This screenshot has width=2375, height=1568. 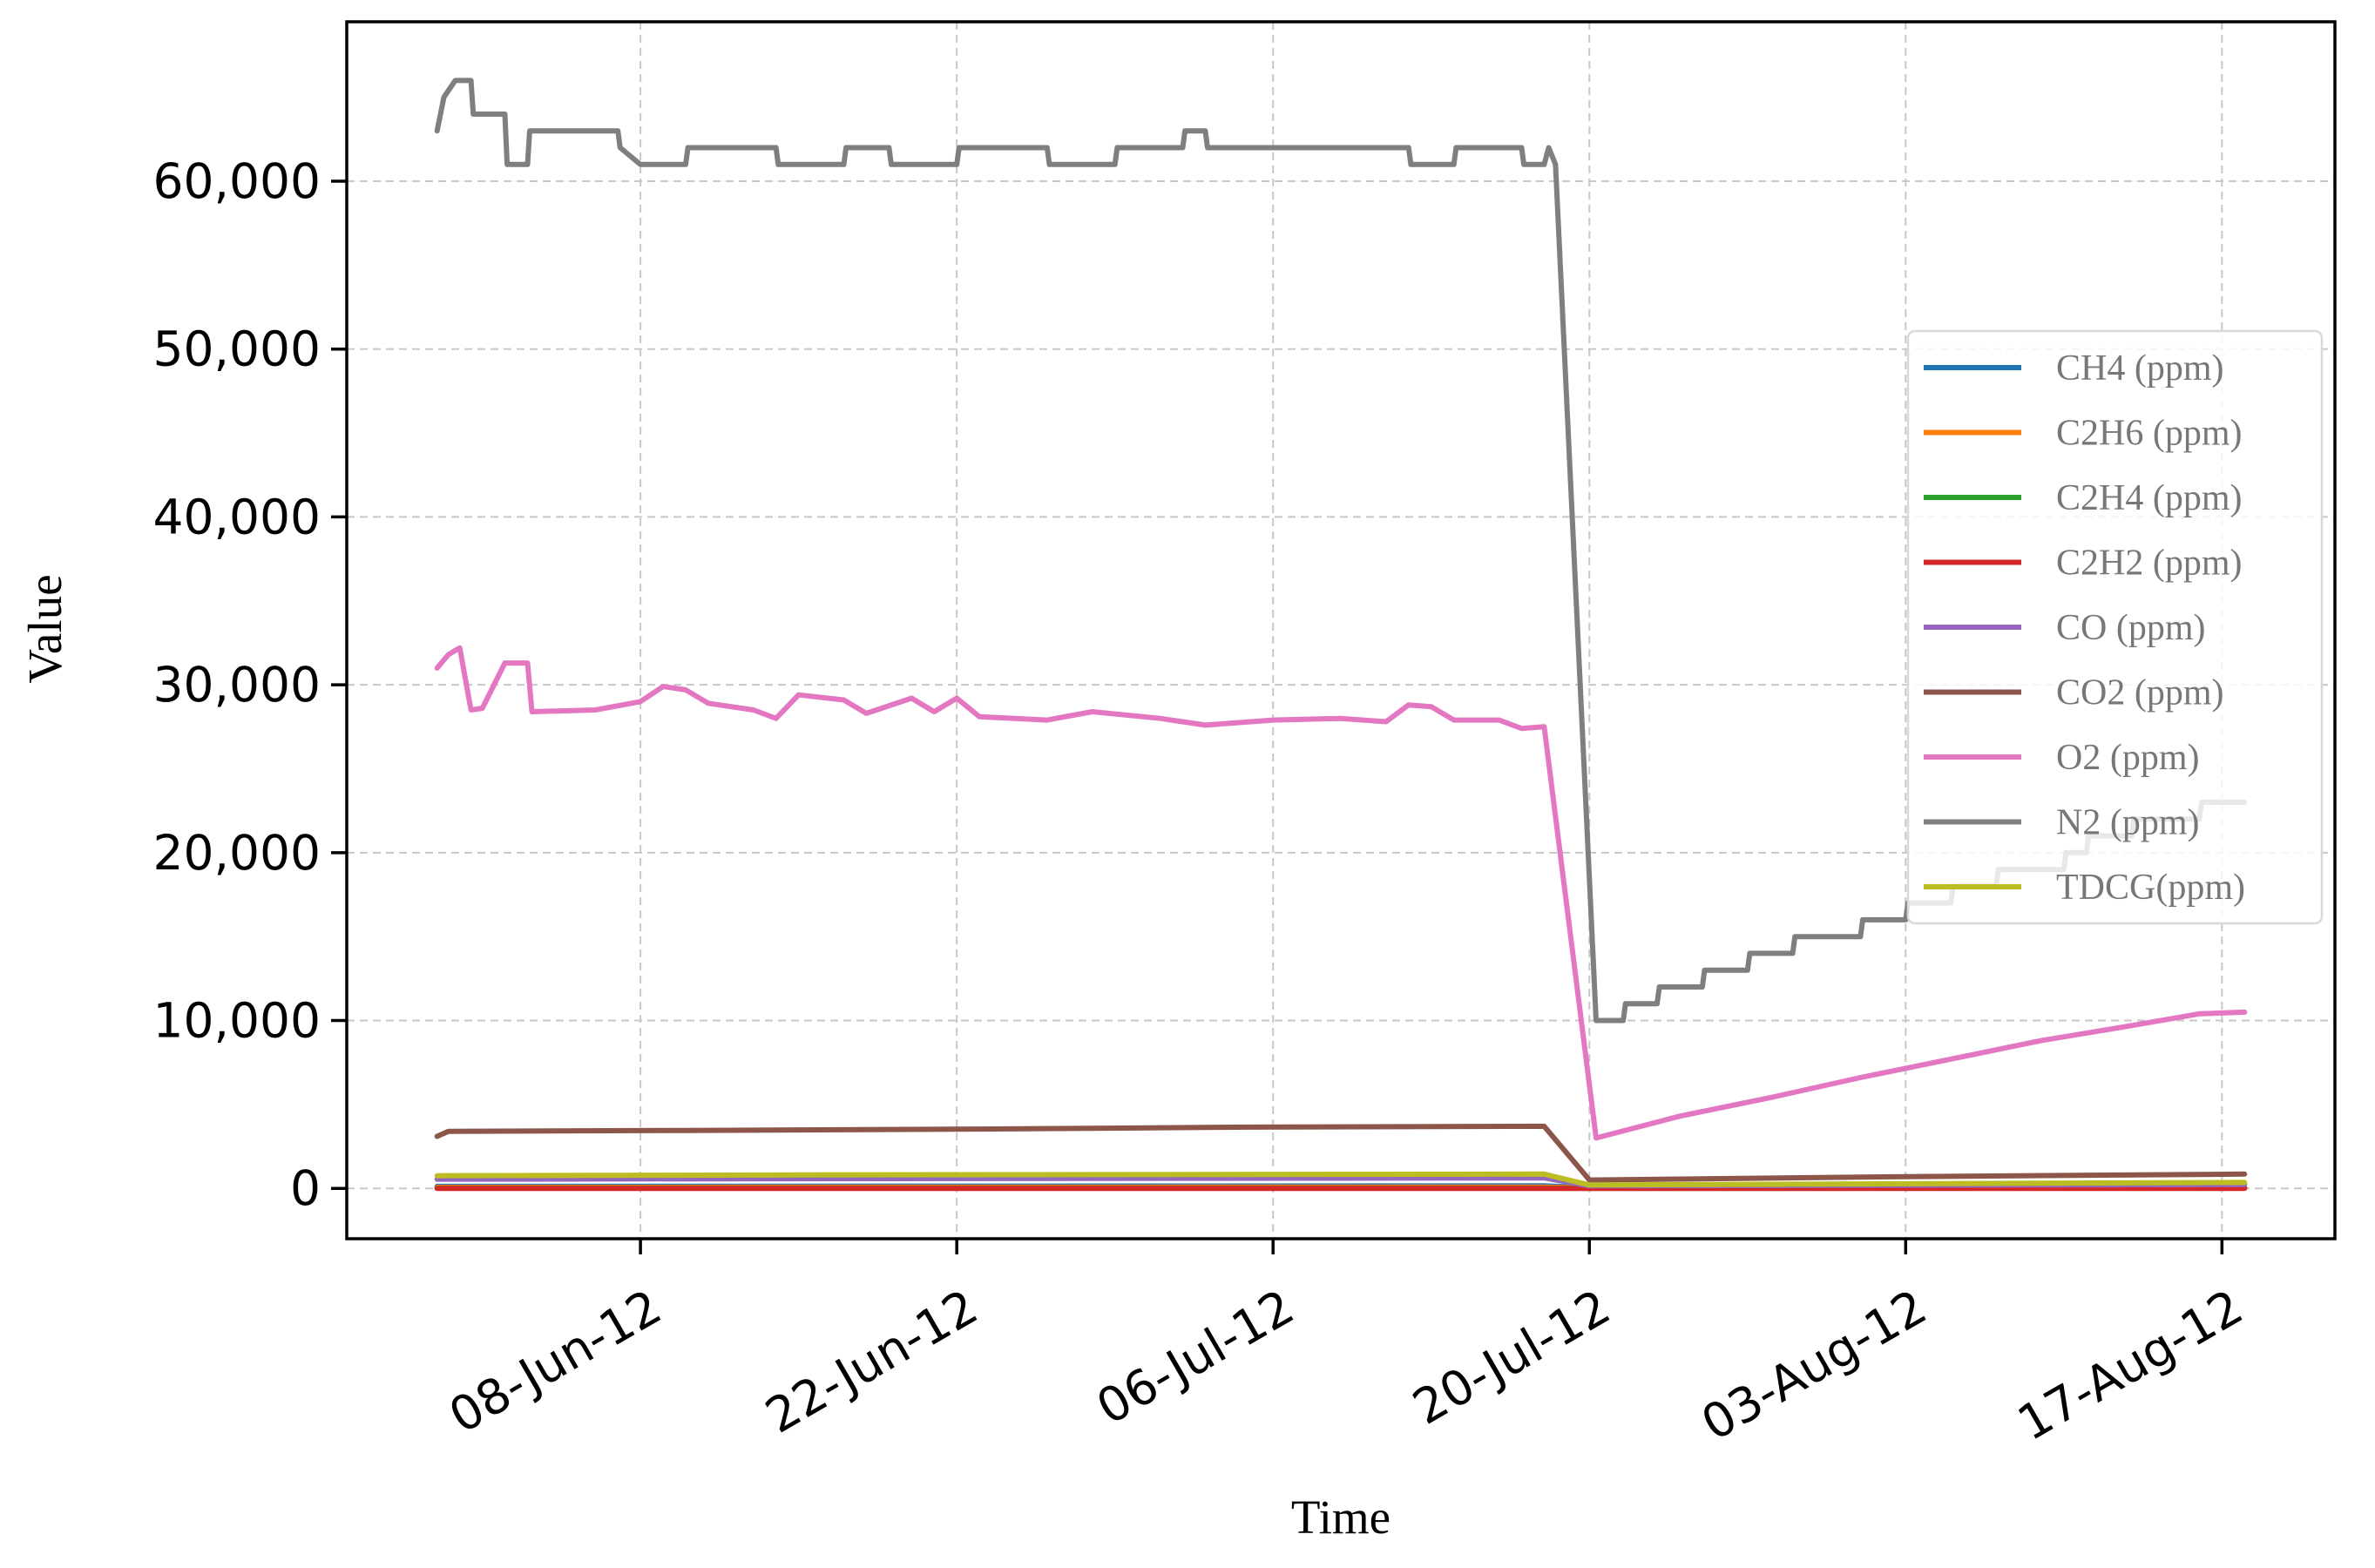 I want to click on legend-label-c2h6: C2H6 (ppm), so click(x=2149, y=434).